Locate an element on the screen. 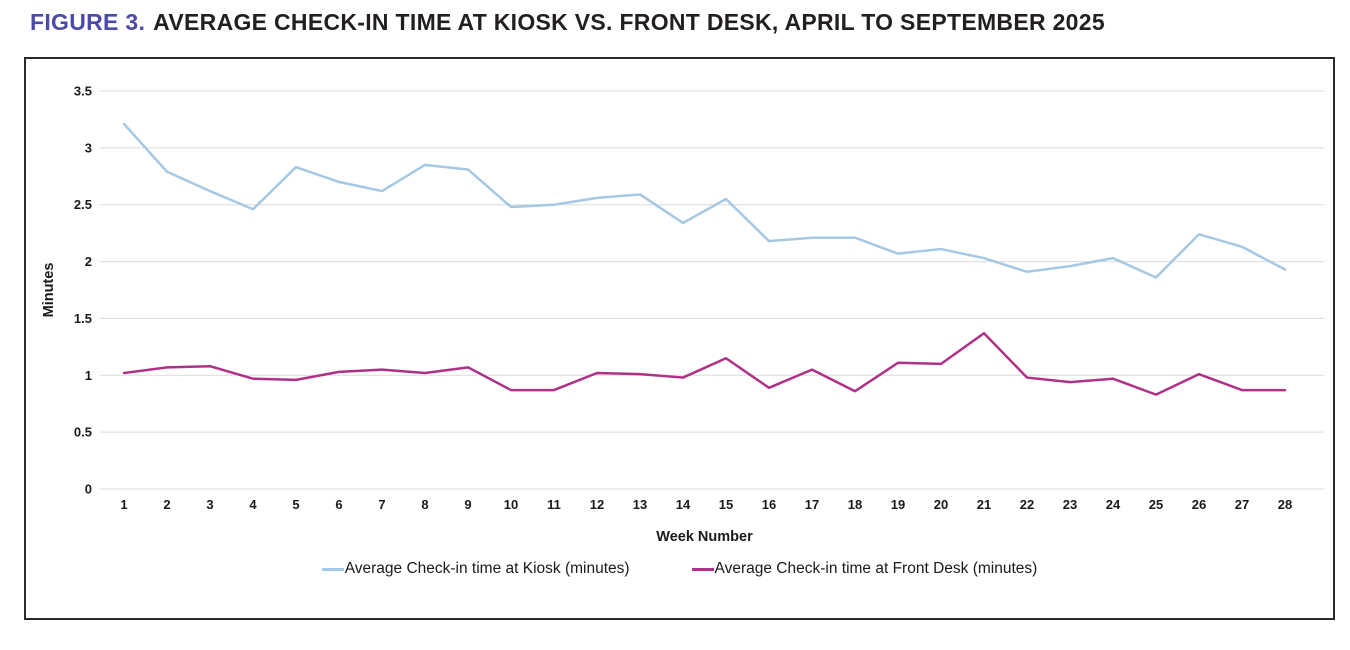 This screenshot has width=1350, height=650. x-tick-label: 10 is located at coordinates (511, 504).